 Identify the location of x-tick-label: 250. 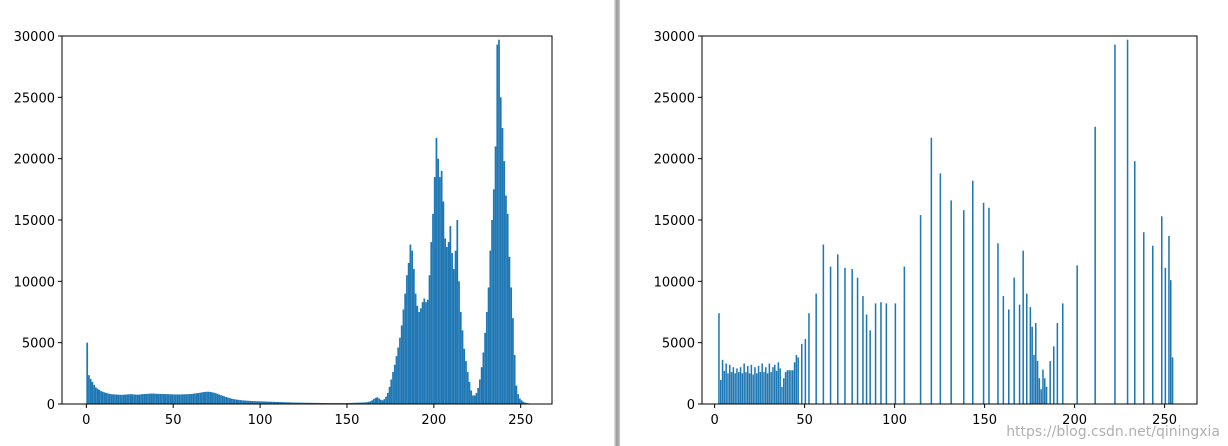
(1164, 420).